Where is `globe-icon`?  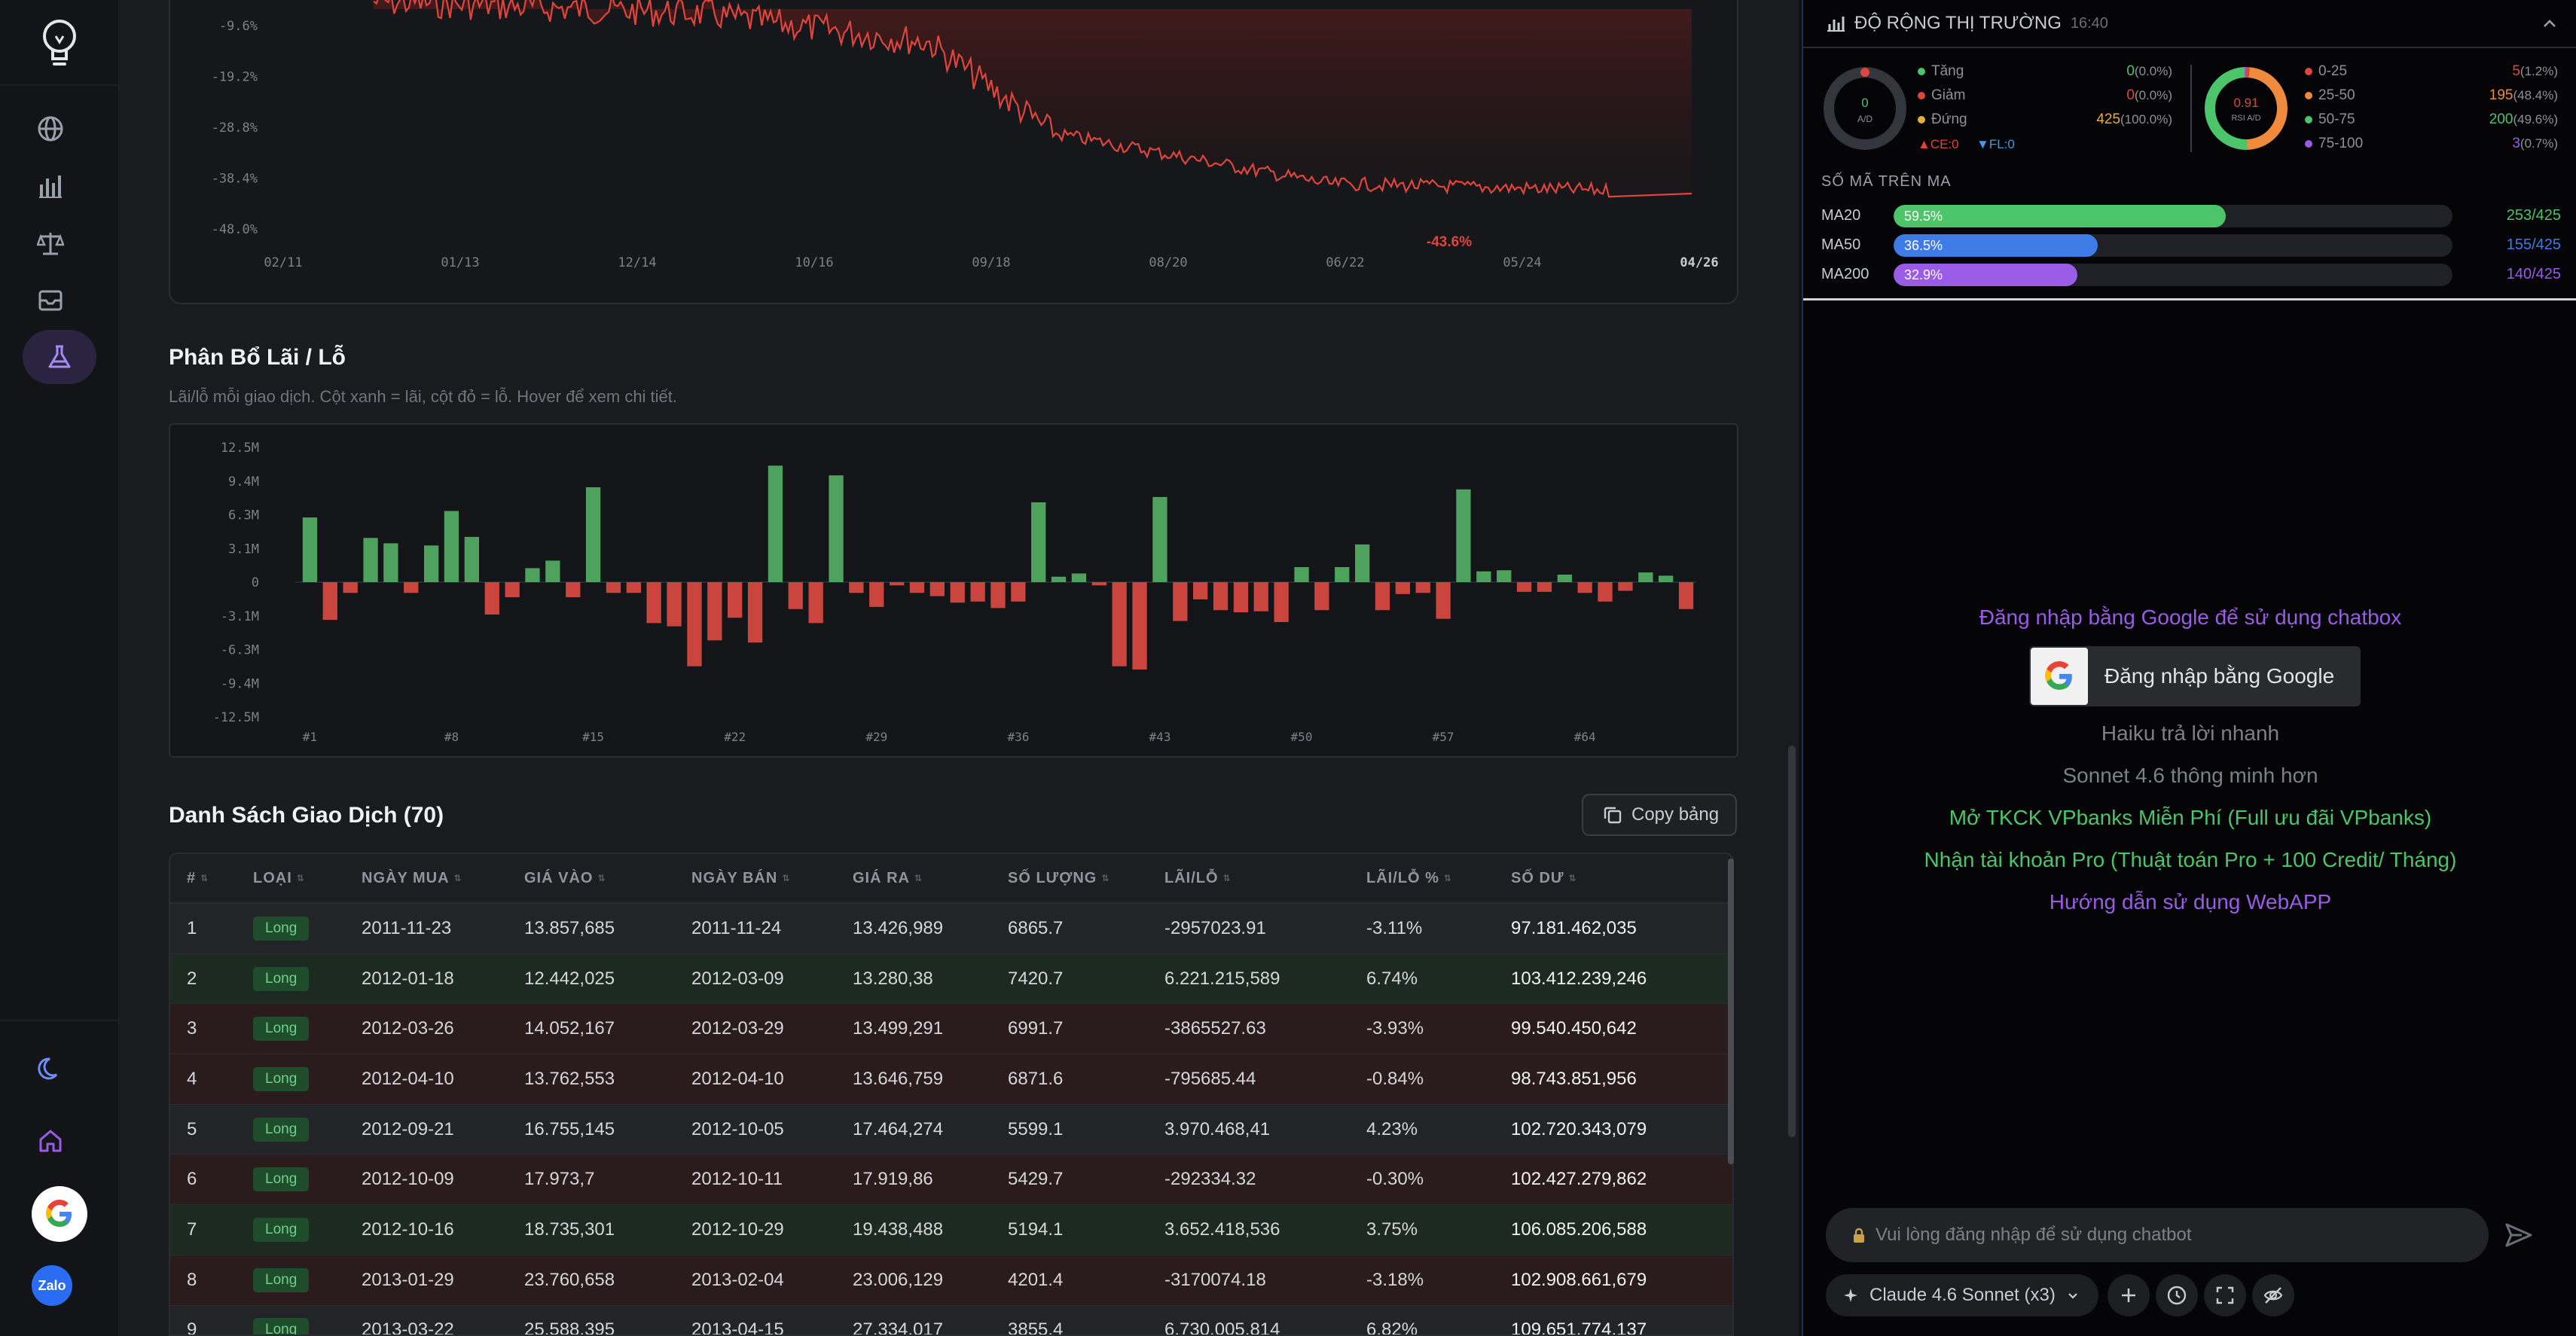 globe-icon is located at coordinates (51, 129).